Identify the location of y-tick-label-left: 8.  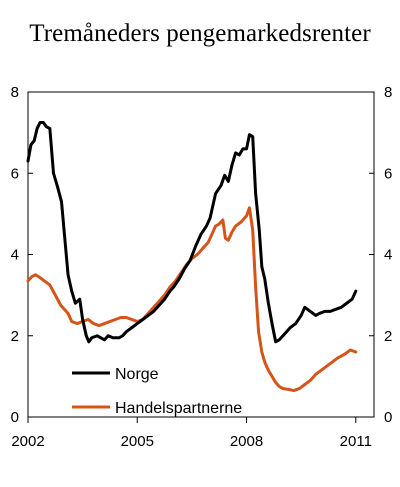
(15, 92).